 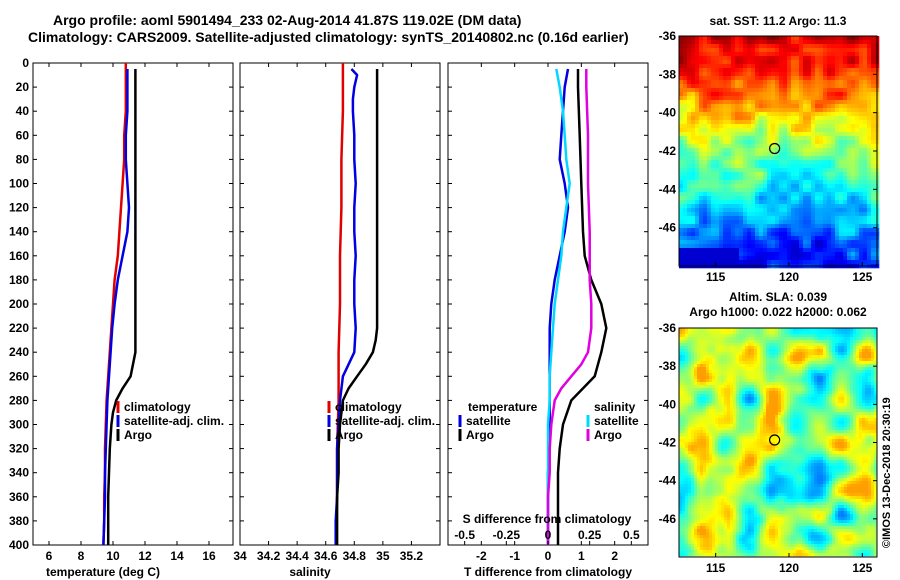 I want to click on x-tick-label: 12, so click(x=145, y=556).